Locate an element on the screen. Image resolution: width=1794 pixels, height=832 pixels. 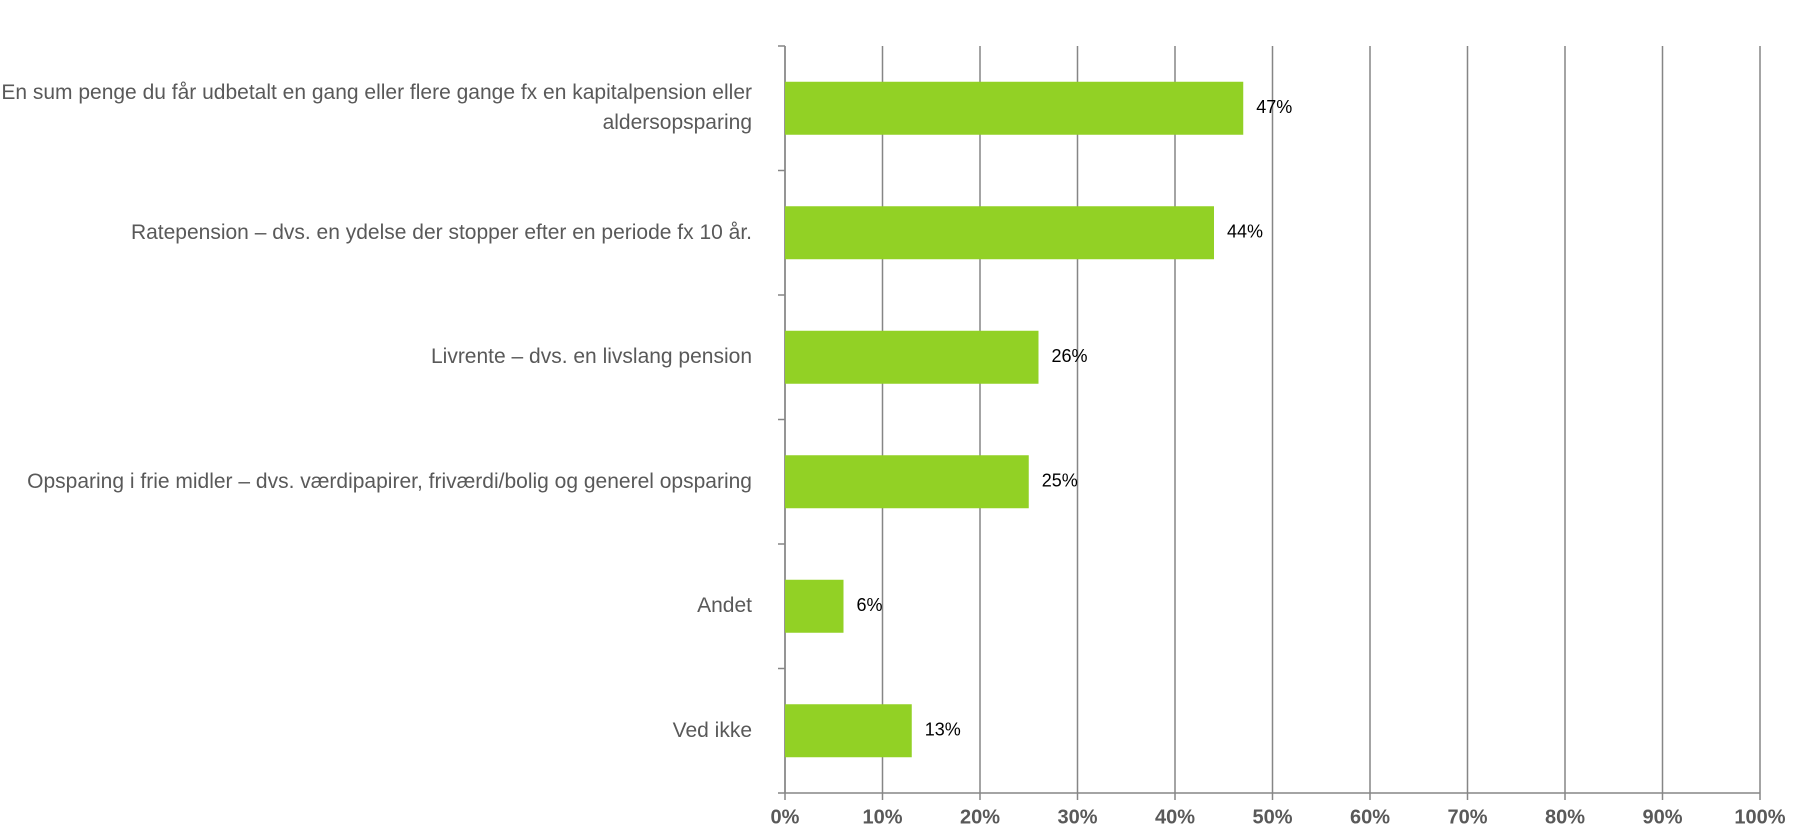
data-label: 25% is located at coordinates (1060, 481).